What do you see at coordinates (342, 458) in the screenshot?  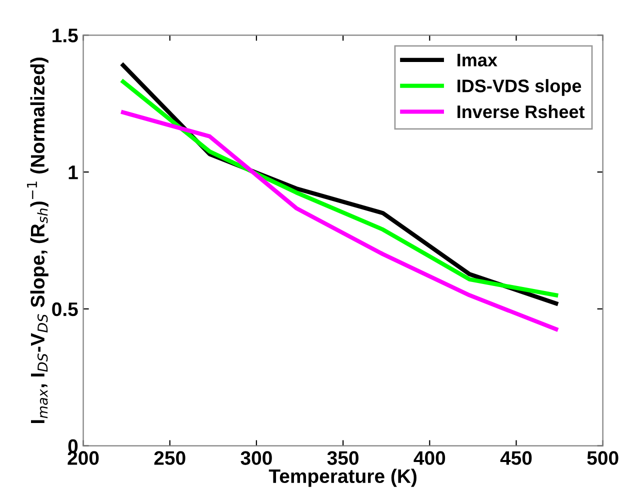 I see `x-tick-label: 350` at bounding box center [342, 458].